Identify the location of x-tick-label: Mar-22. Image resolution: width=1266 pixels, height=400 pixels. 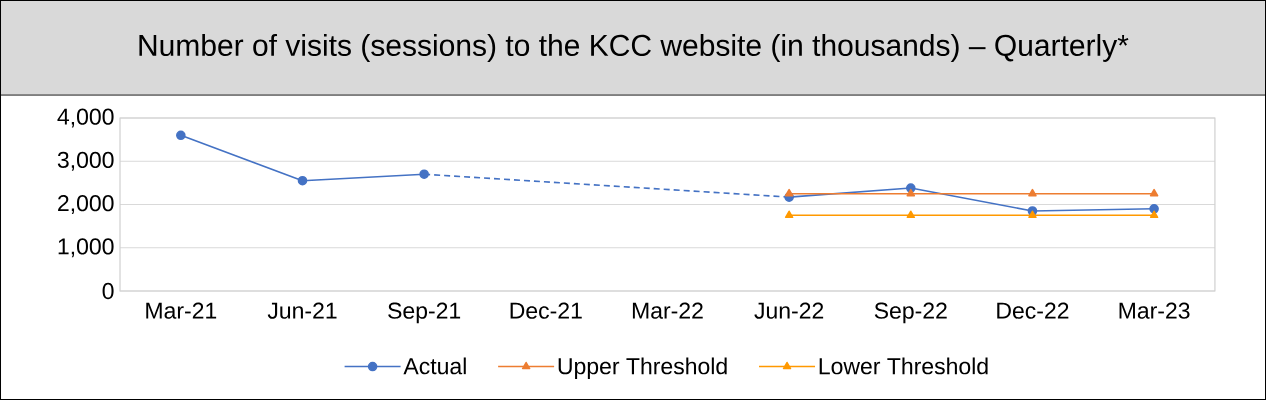
(667, 310).